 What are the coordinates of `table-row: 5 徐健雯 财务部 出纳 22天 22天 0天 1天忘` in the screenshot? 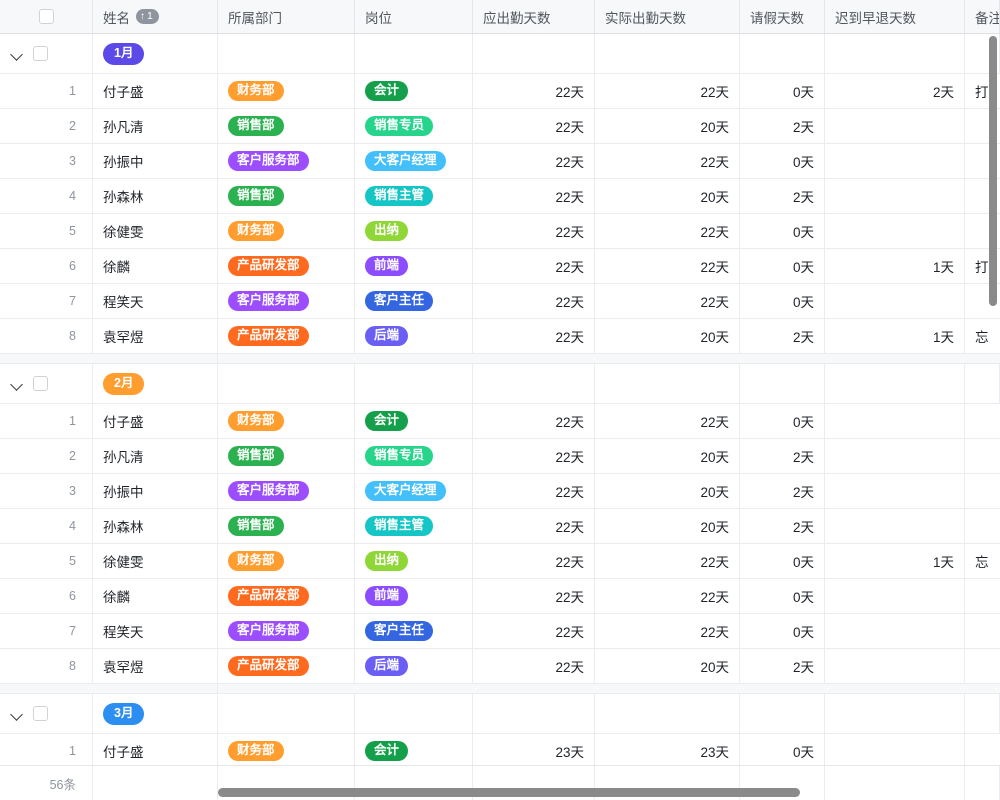 It's located at (500, 561).